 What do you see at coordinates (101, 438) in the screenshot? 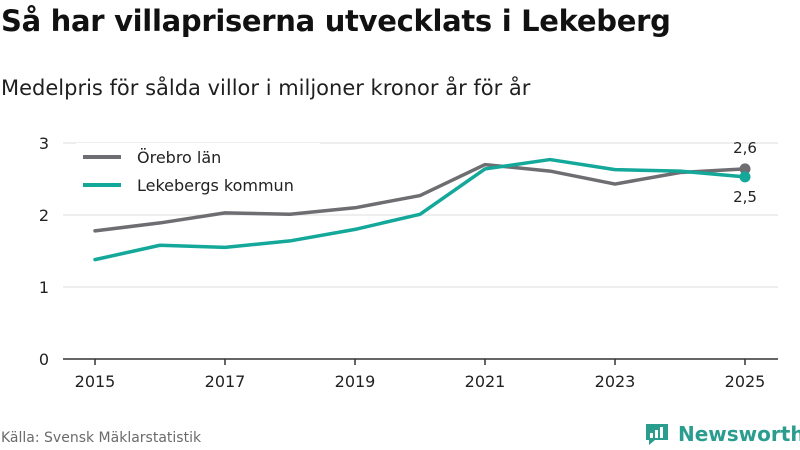
I see `source-note: Källa: Svensk Mäklarstatistik` at bounding box center [101, 438].